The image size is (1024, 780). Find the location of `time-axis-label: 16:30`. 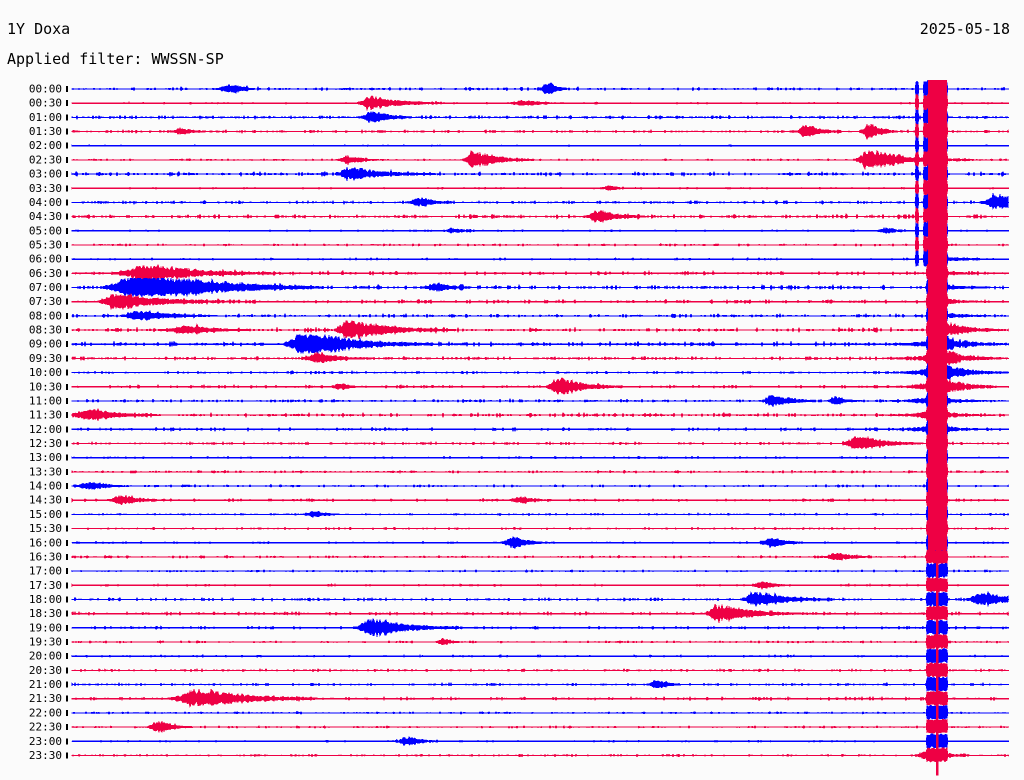

time-axis-label: 16:30 is located at coordinates (45, 556).